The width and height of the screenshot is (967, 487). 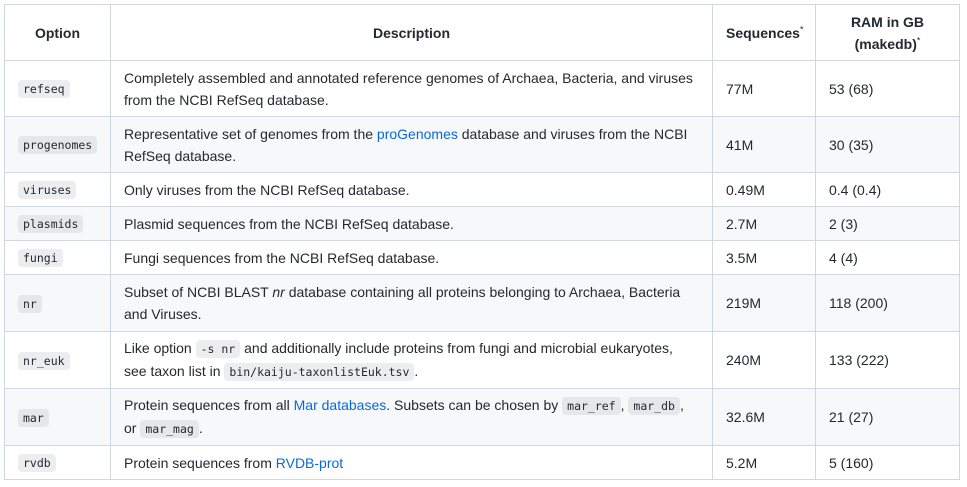 What do you see at coordinates (887, 88) in the screenshot?
I see `ram-cell: 53 (68)` at bounding box center [887, 88].